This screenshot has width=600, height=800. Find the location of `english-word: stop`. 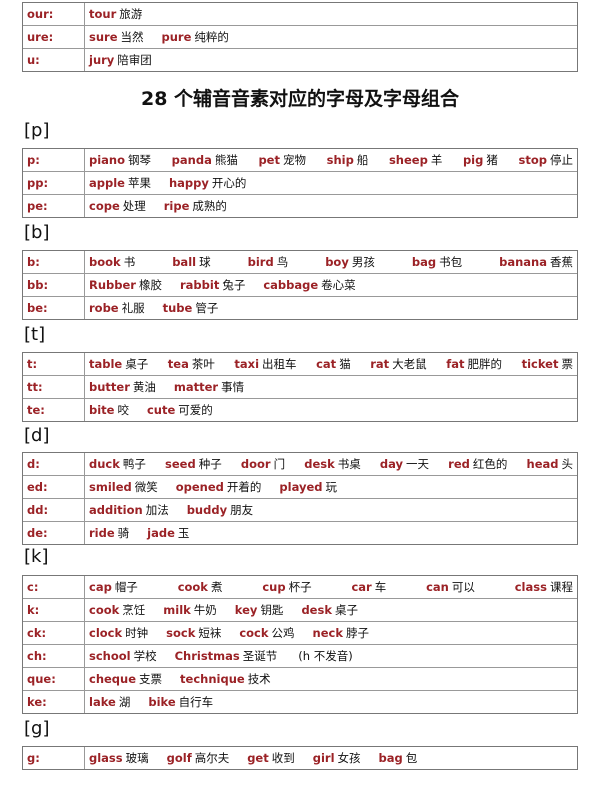

english-word: stop is located at coordinates (532, 160).